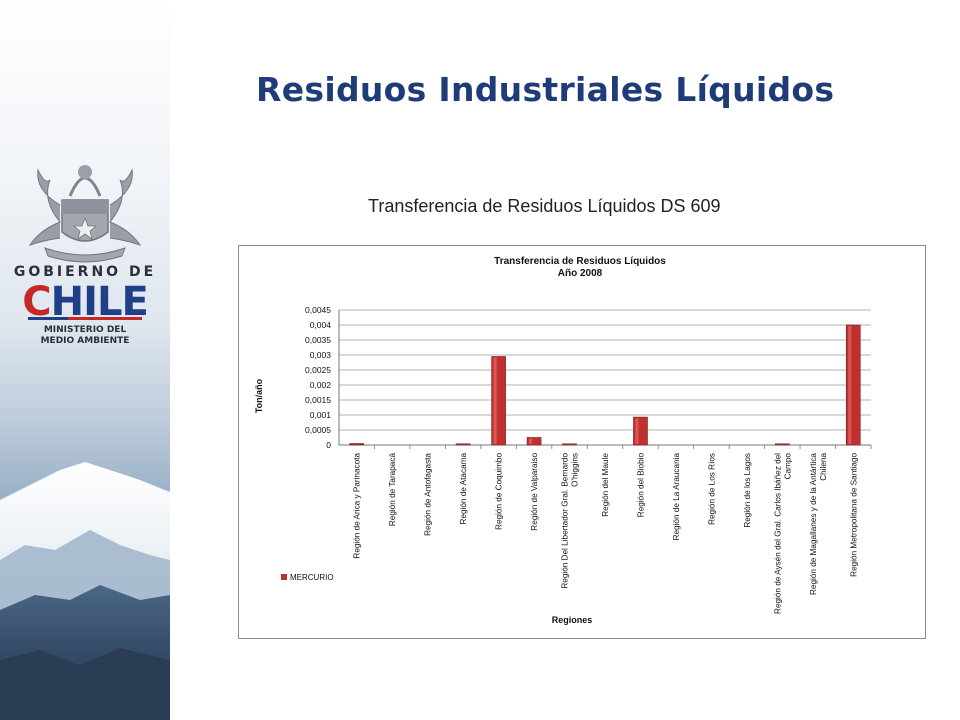 This screenshot has width=960, height=720. What do you see at coordinates (321, 415) in the screenshot?
I see `y-tick-label: 0,001` at bounding box center [321, 415].